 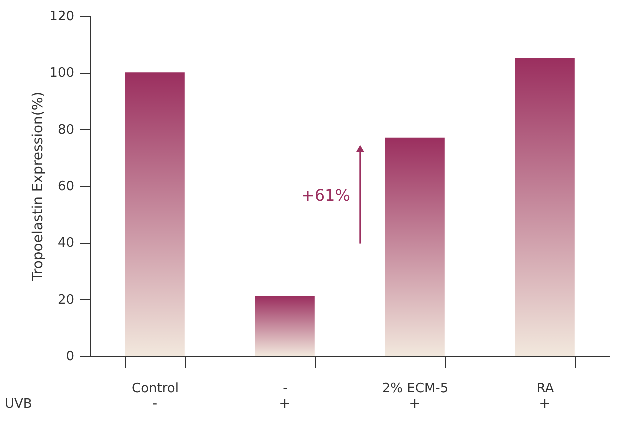 What do you see at coordinates (70, 357) in the screenshot?
I see `y-tick-label: 0` at bounding box center [70, 357].